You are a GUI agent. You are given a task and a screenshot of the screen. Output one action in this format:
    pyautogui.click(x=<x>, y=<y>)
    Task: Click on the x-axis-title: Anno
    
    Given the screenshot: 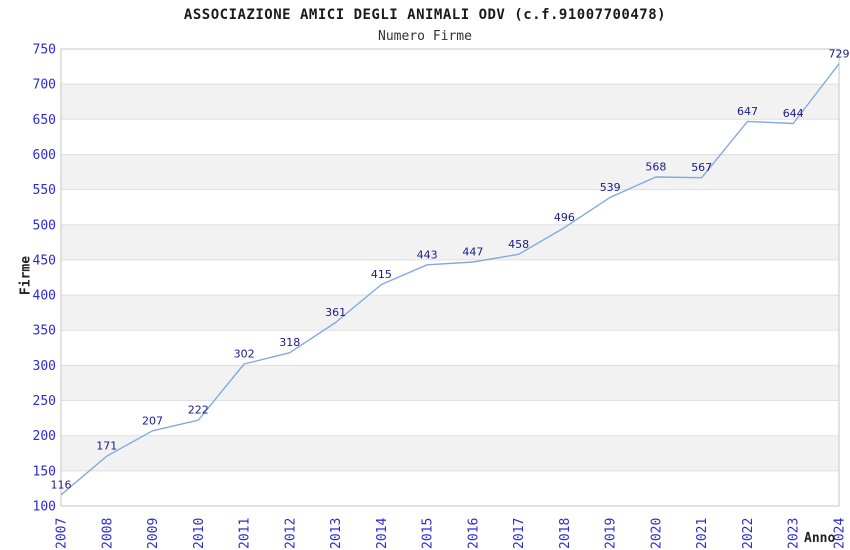 What is the action you would take?
    pyautogui.click(x=820, y=538)
    